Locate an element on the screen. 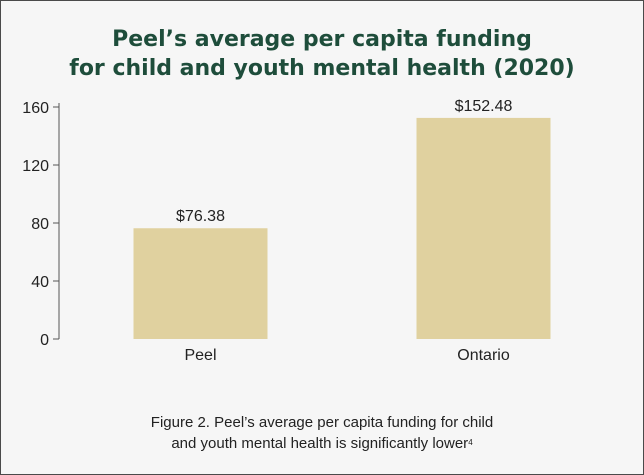 The width and height of the screenshot is (644, 475). chart-title-line-1: Peel’s average per capita funding is located at coordinates (322, 39).